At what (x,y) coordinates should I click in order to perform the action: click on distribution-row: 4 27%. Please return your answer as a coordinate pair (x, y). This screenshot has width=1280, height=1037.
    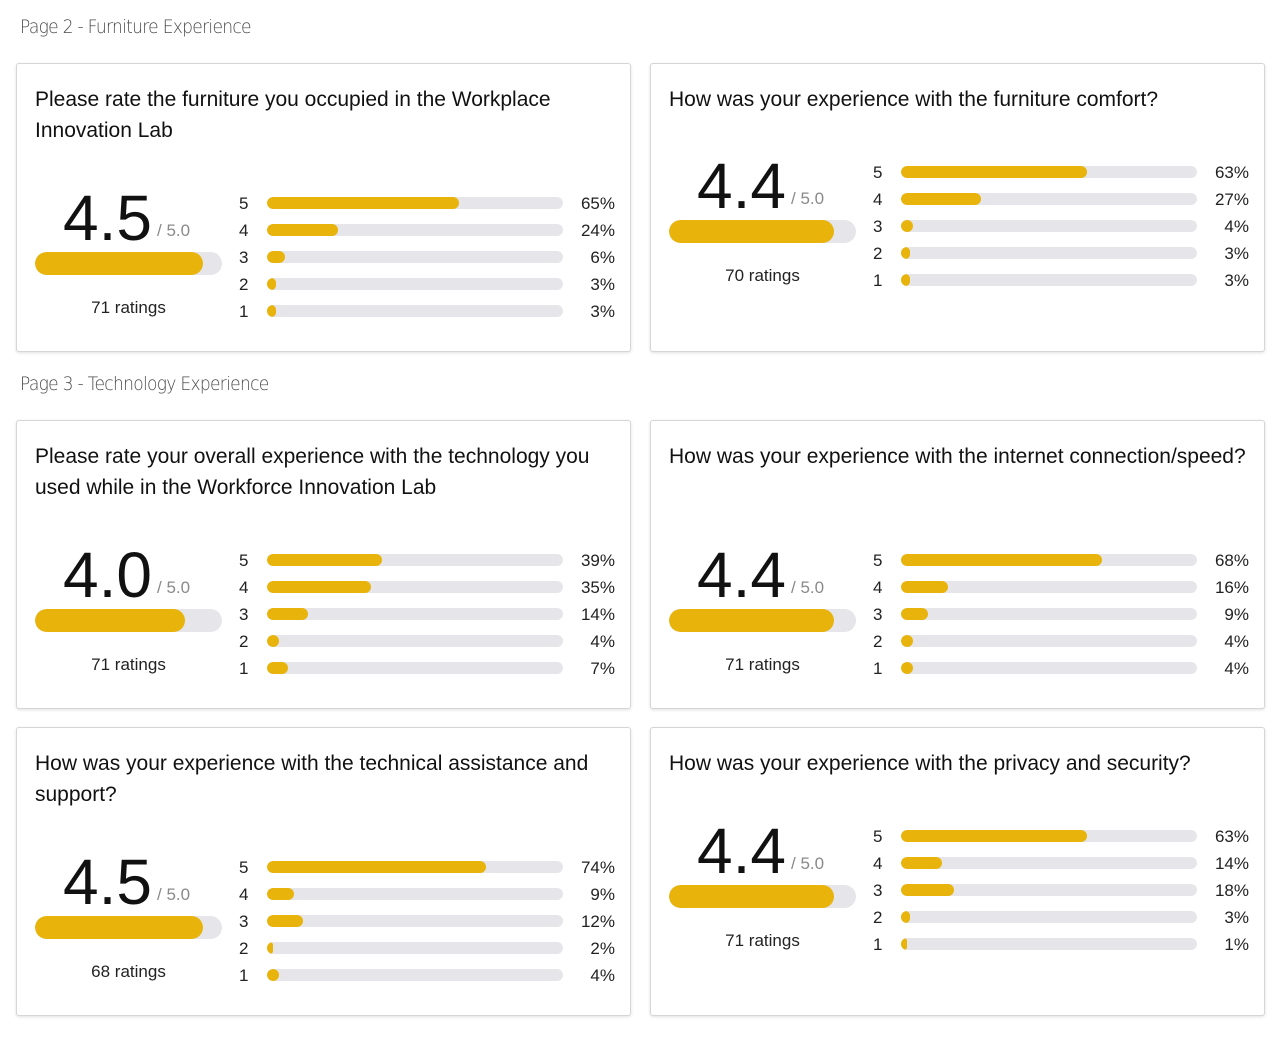
    Looking at the image, I should click on (1061, 200).